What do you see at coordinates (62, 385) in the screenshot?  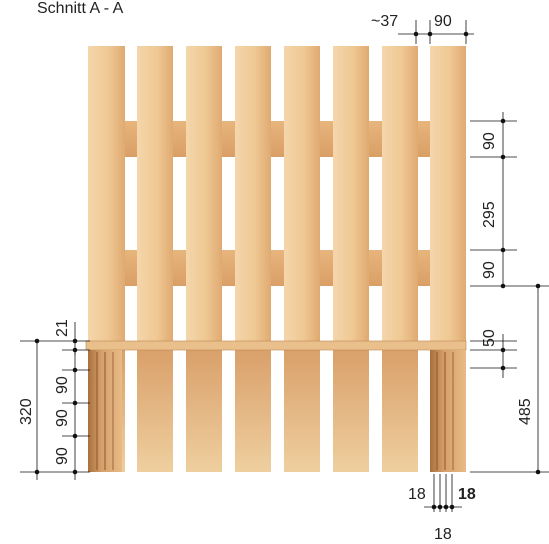 I see `dim-leg-part-a: 90` at bounding box center [62, 385].